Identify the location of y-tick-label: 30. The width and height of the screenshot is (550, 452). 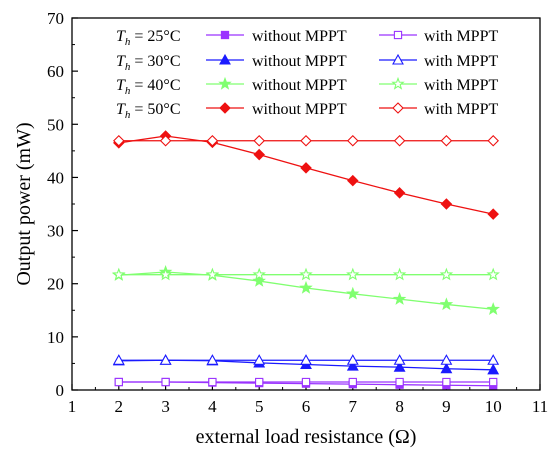
(55, 231).